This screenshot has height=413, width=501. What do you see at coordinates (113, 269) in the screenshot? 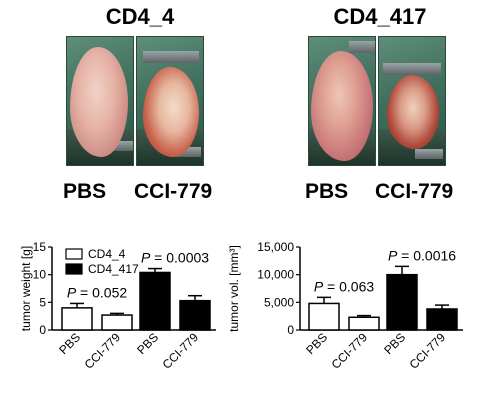
I see `legend-label-1: CD4_417` at bounding box center [113, 269].